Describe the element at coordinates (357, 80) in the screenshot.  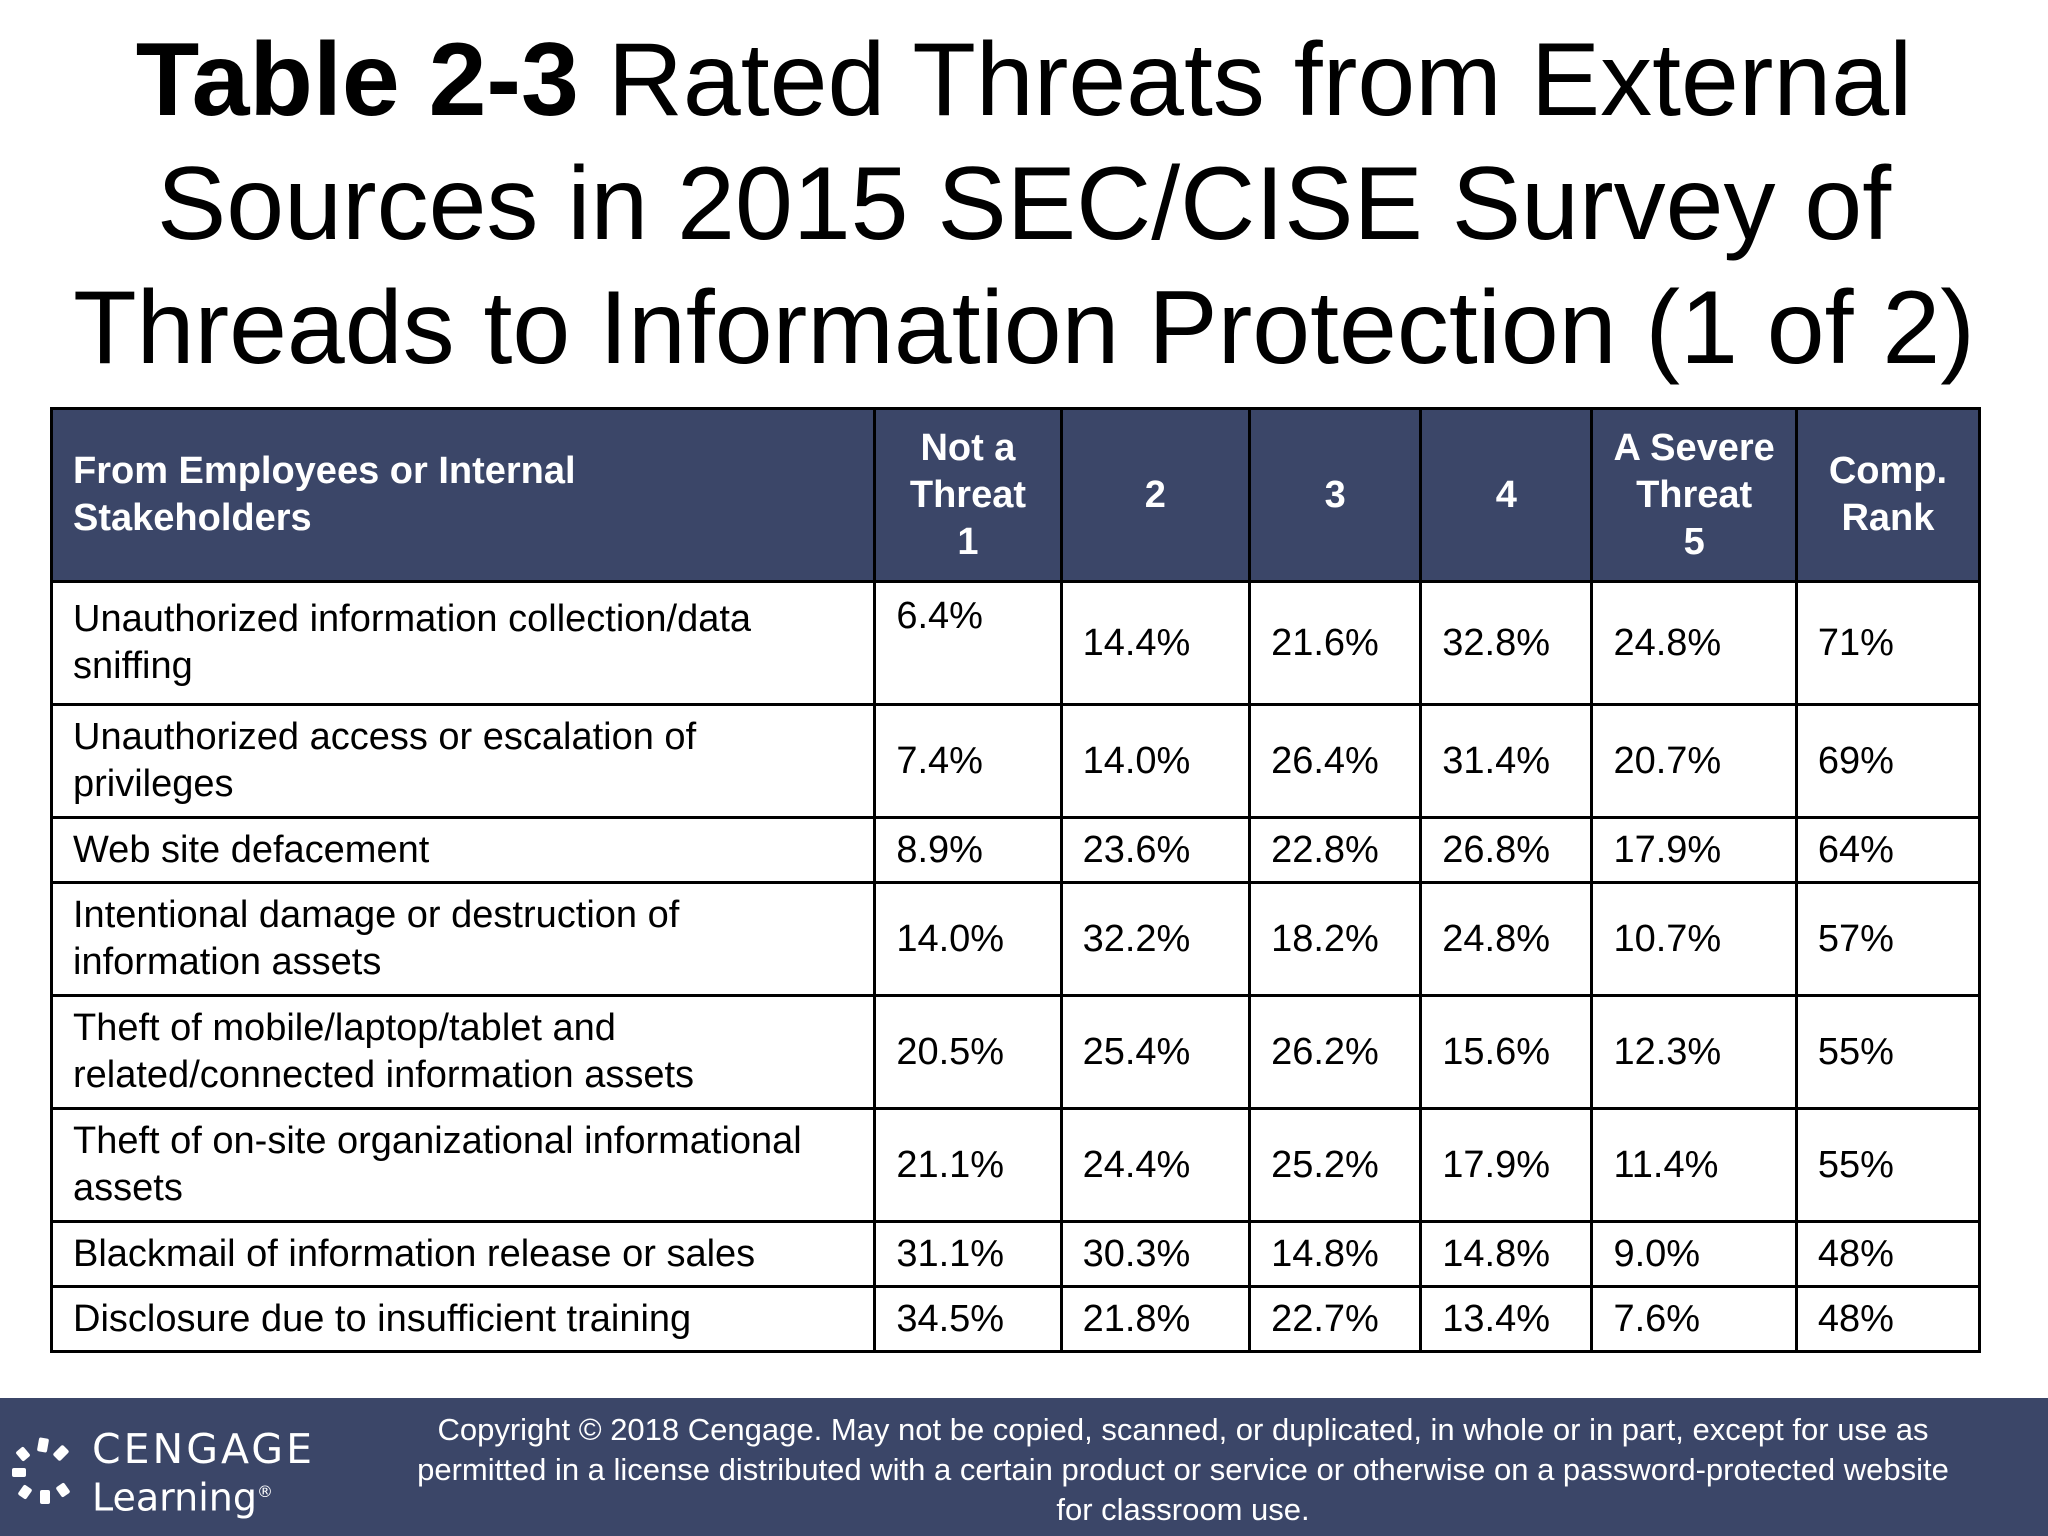
I see `title-table-number: Table 2-3` at that location.